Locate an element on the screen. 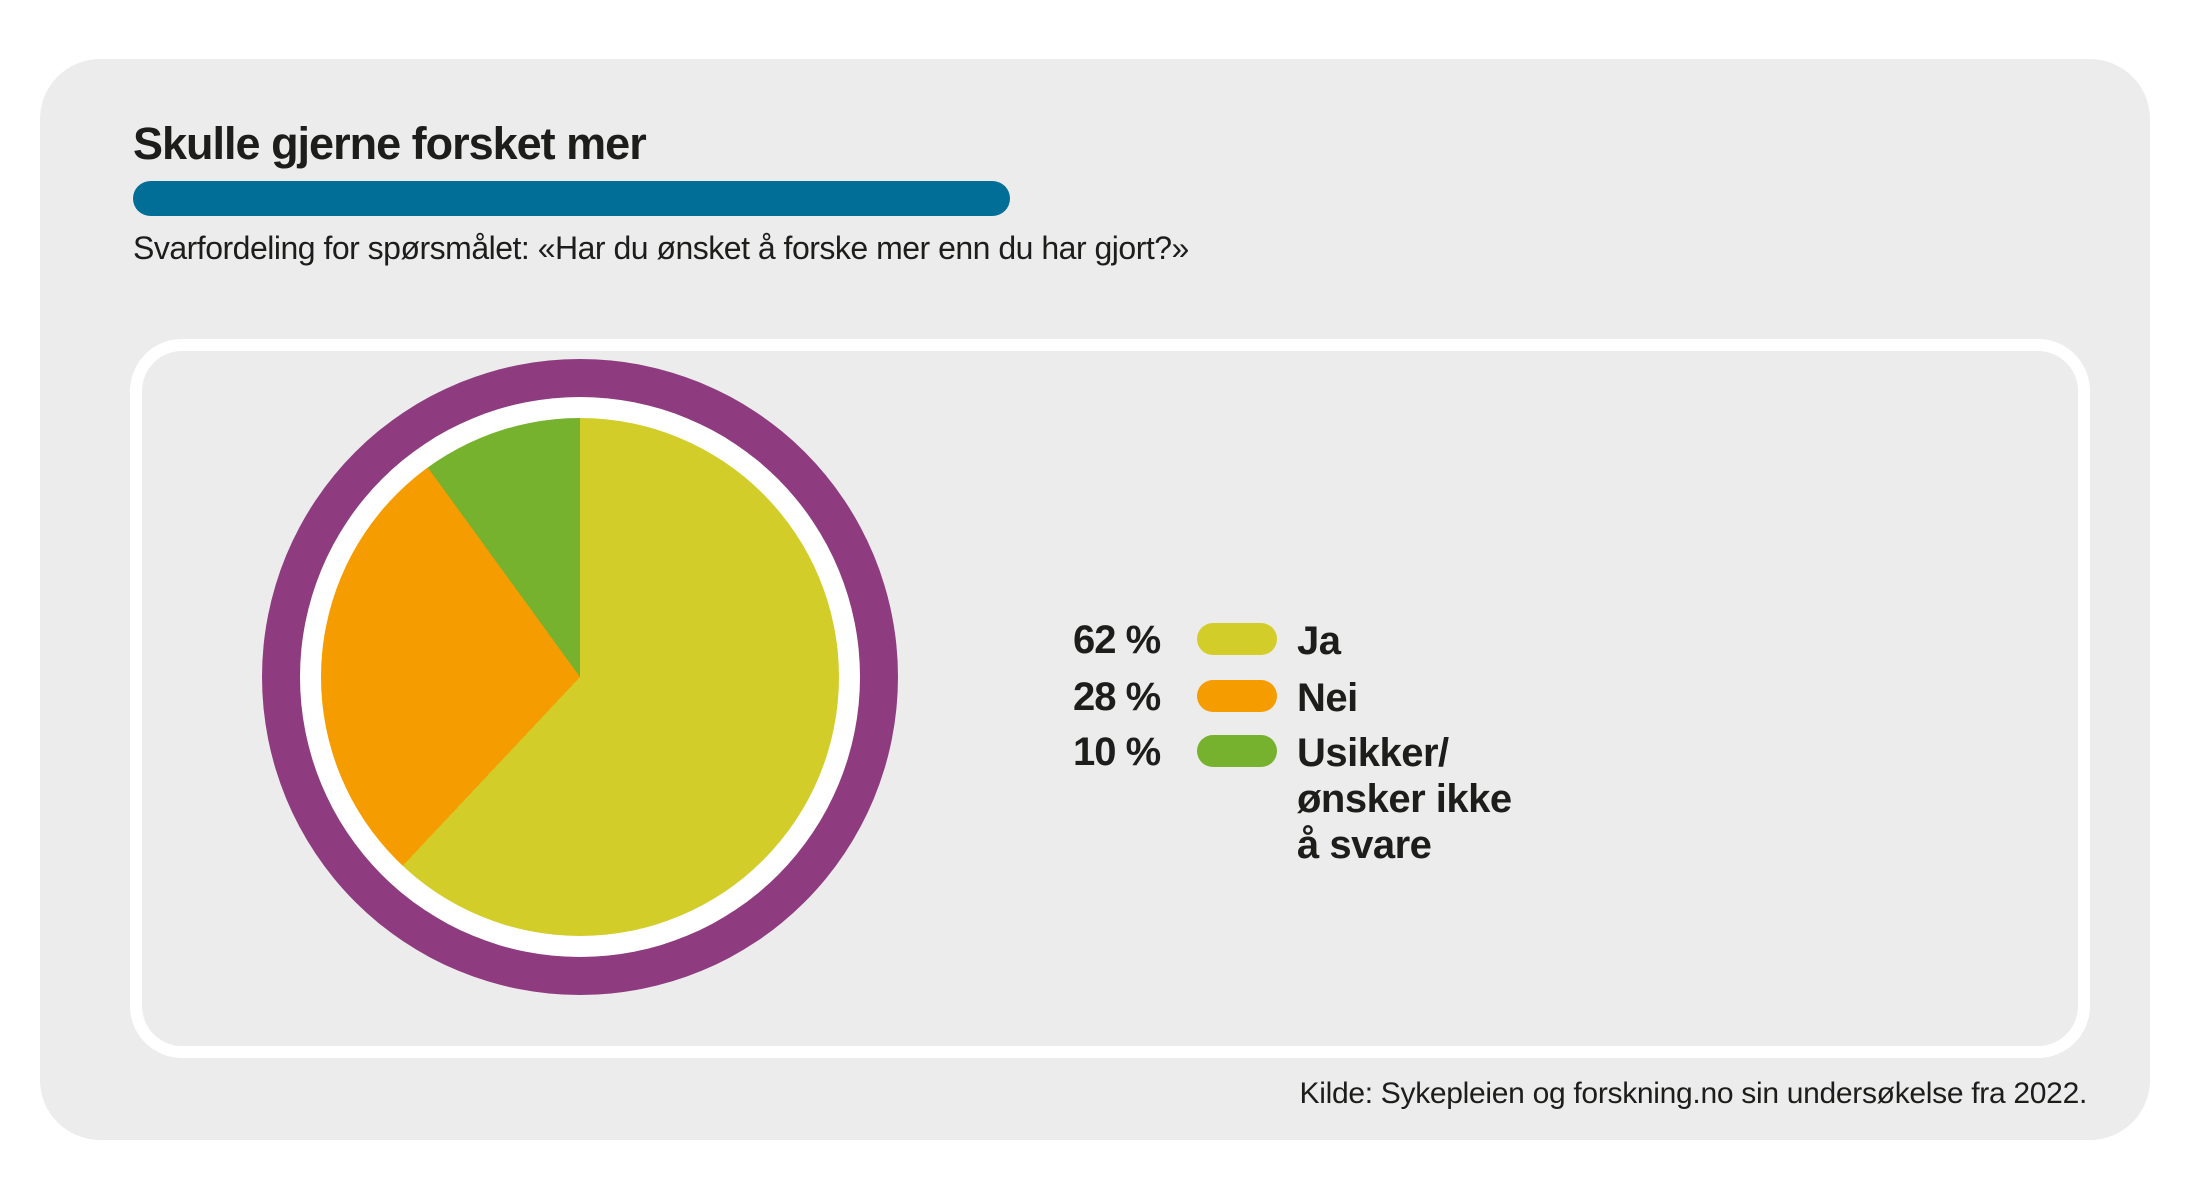  pie-white-gap is located at coordinates (580, 677).